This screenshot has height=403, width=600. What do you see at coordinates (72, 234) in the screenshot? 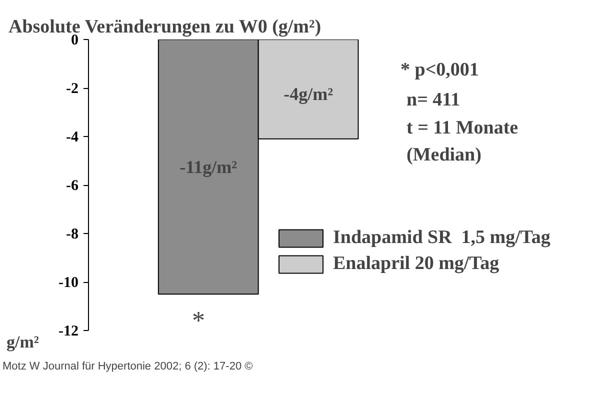
I see `y-tick-label: -8` at bounding box center [72, 234].